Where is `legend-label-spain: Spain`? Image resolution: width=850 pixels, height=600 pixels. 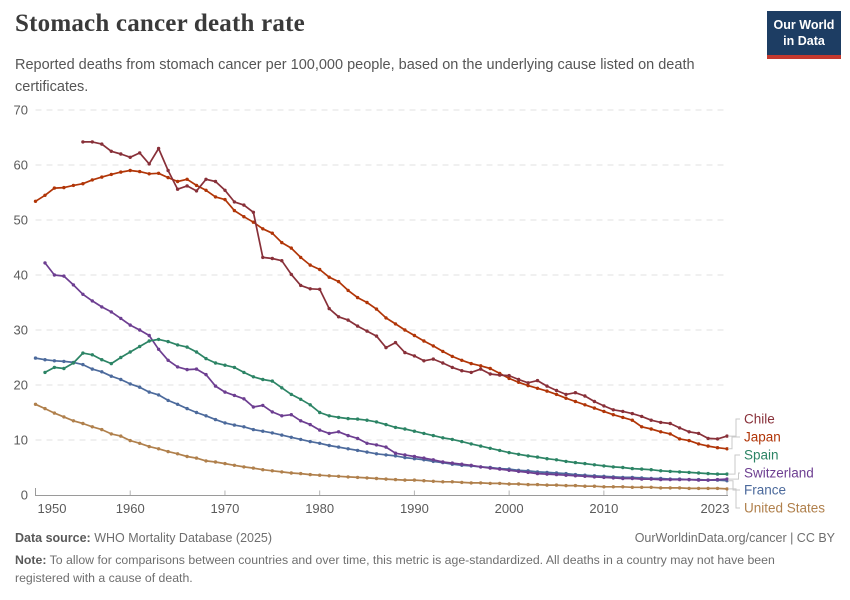 legend-label-spain: Spain is located at coordinates (761, 455).